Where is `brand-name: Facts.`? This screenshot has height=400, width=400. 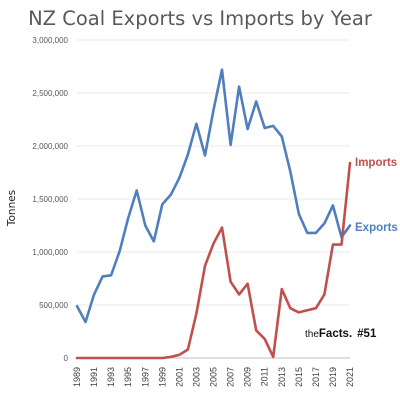 brand-name: Facts. is located at coordinates (335, 334).